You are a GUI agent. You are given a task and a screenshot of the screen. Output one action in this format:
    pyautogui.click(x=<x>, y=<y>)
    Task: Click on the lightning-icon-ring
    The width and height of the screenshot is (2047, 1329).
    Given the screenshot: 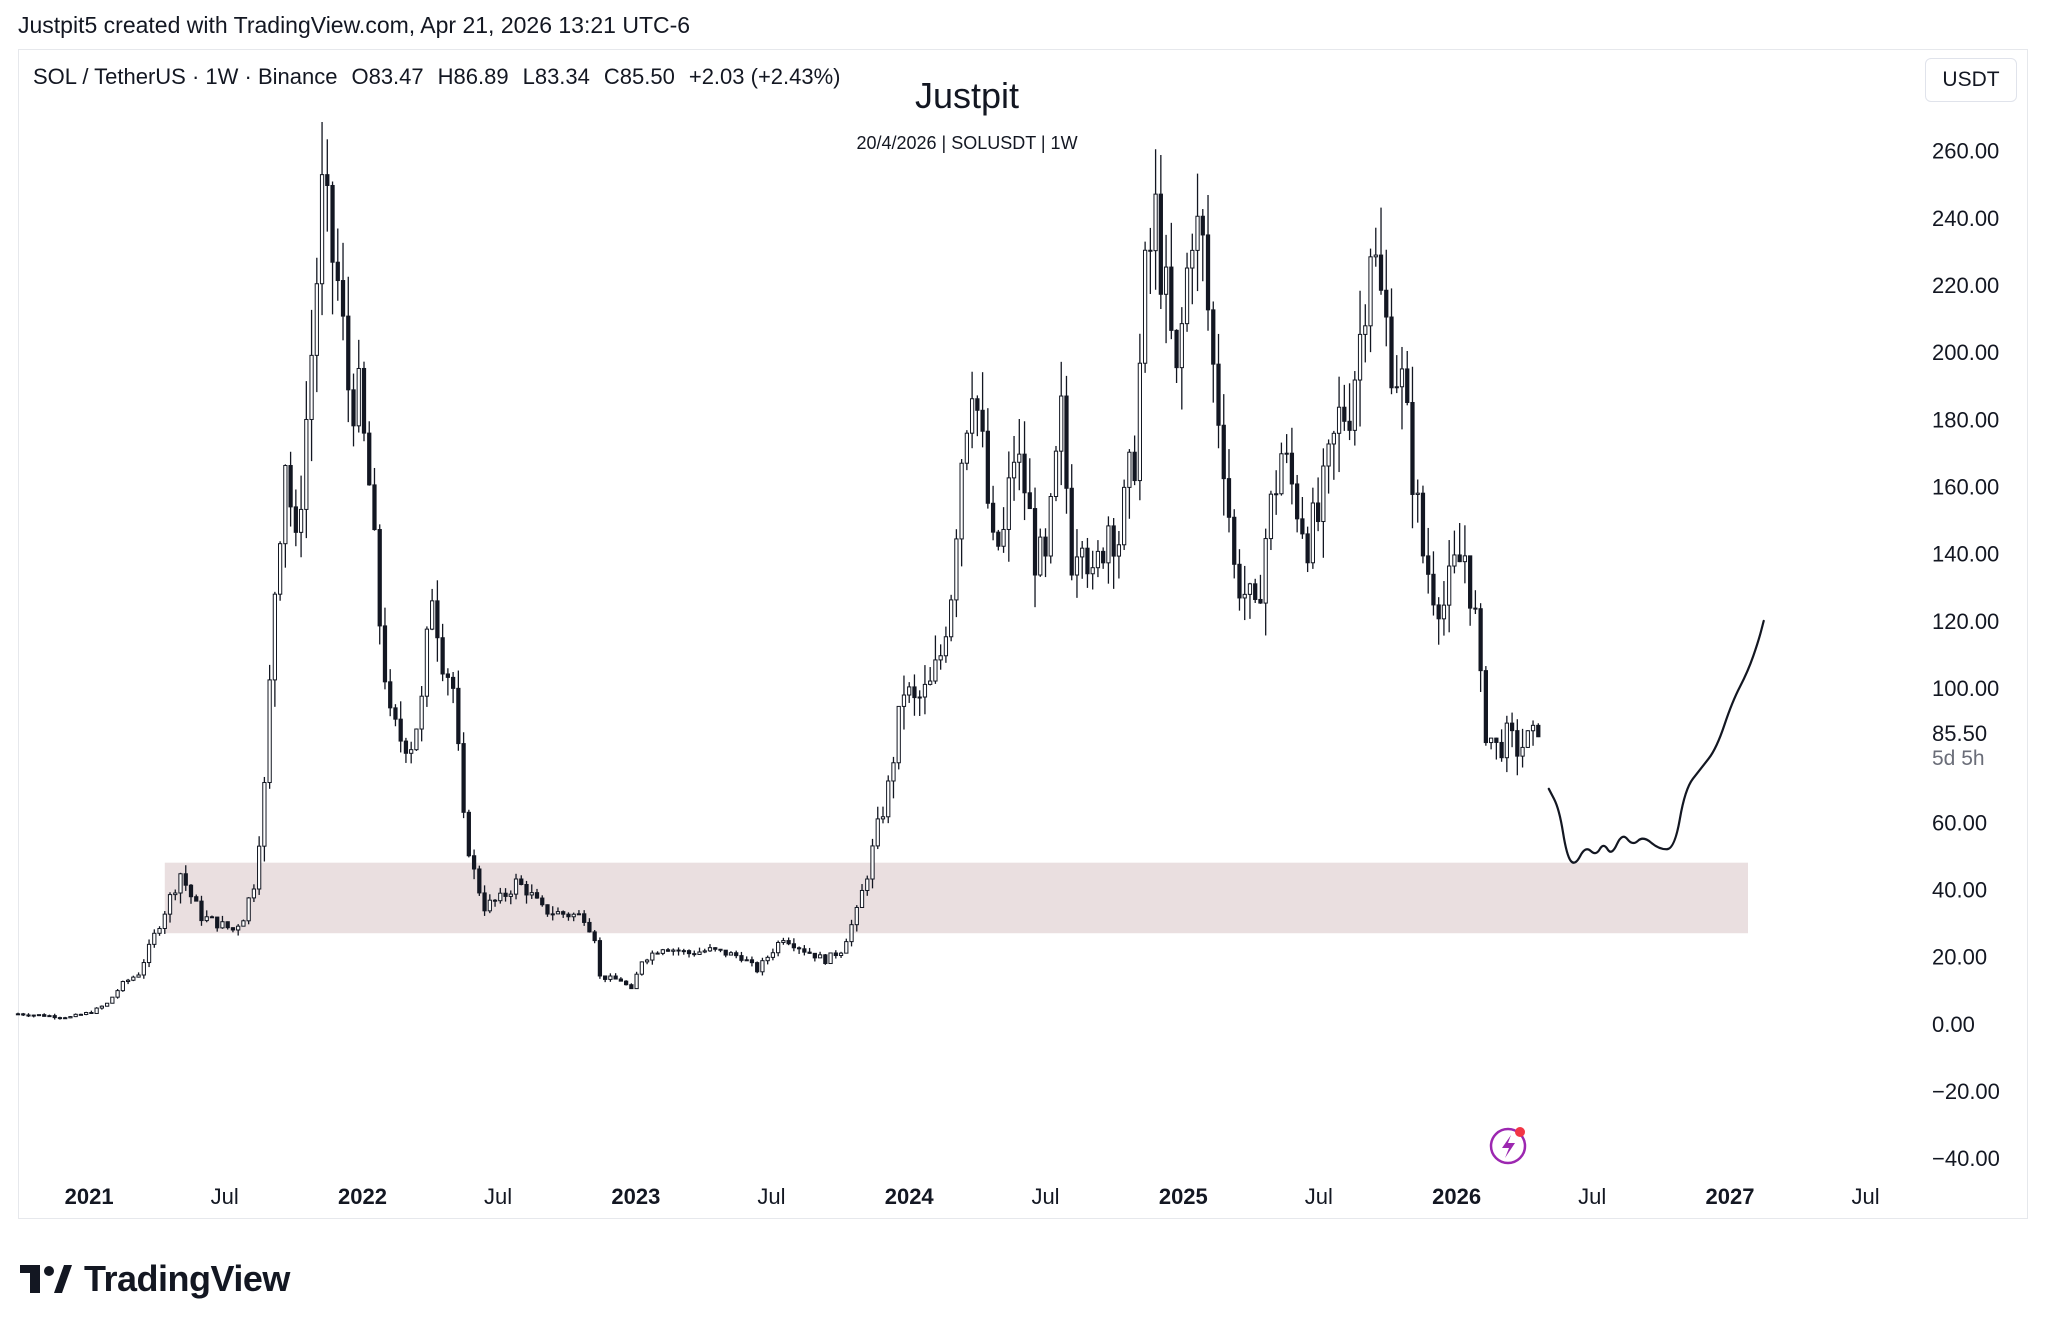 What is the action you would take?
    pyautogui.click(x=1508, y=1146)
    